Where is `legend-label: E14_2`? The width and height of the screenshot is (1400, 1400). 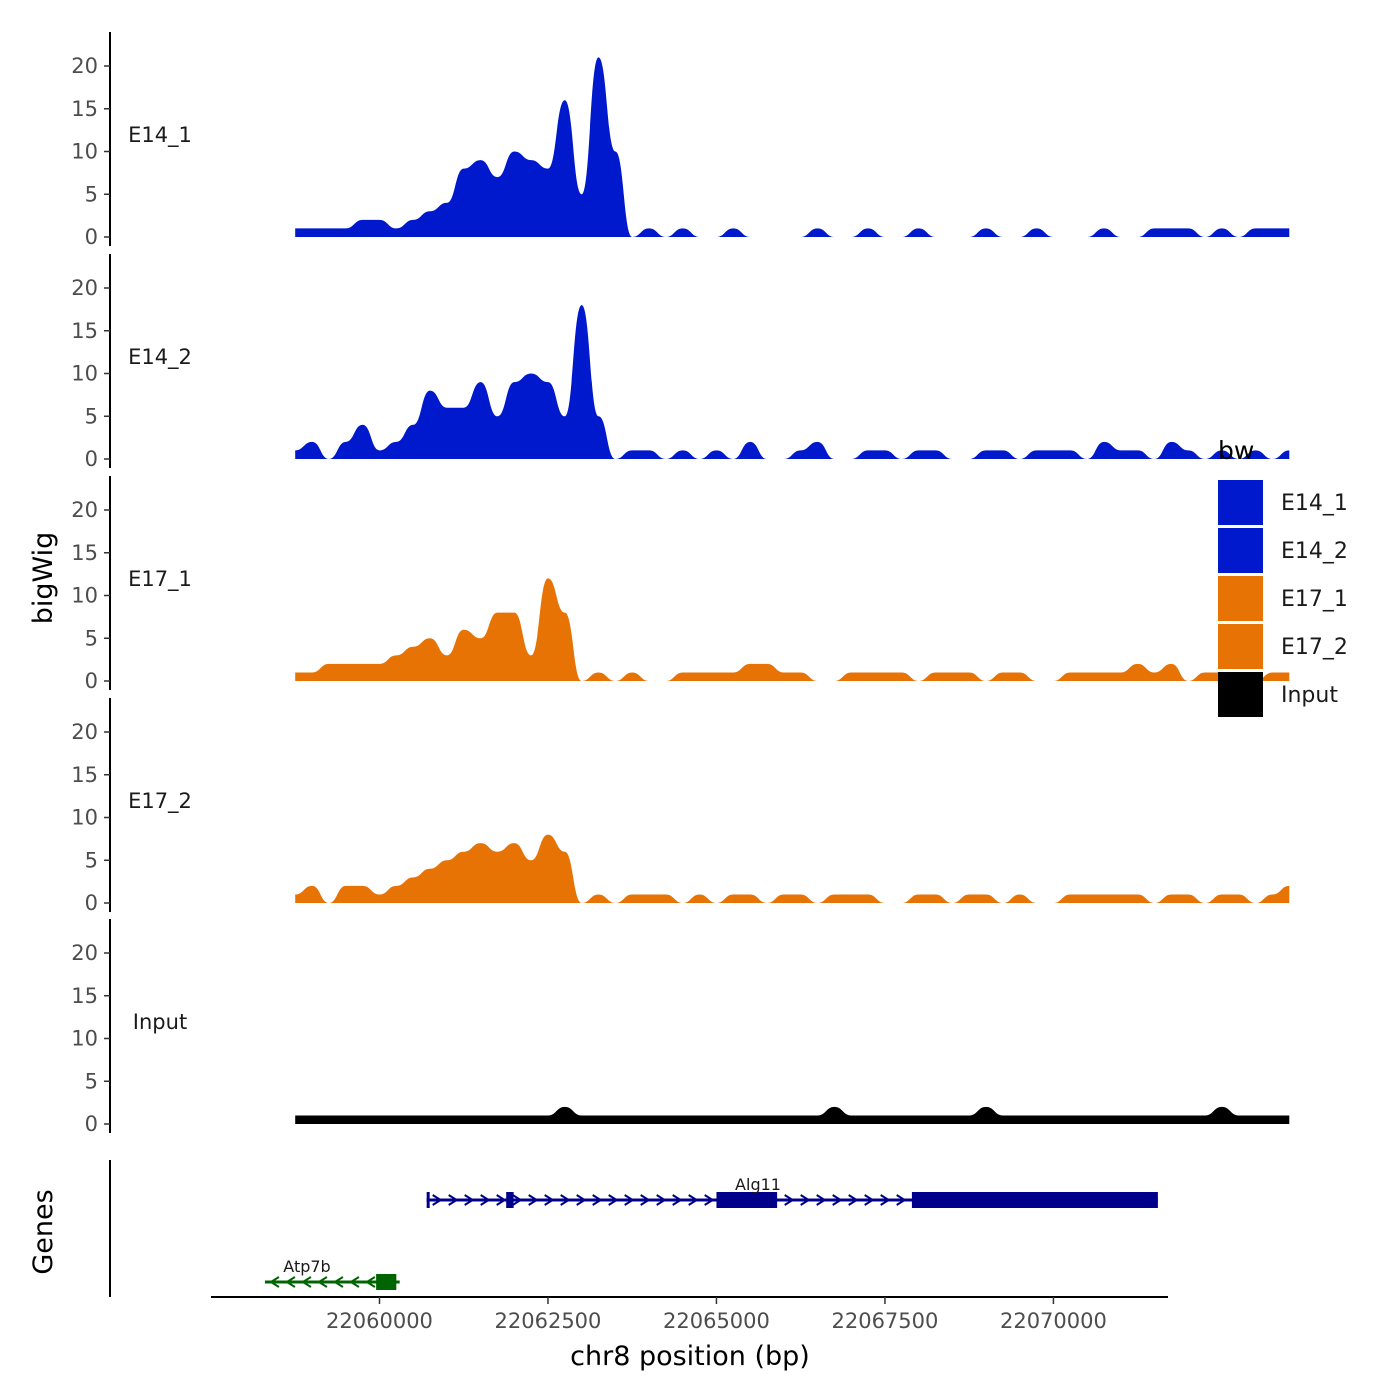
legend-label: E14_2 is located at coordinates (1314, 551).